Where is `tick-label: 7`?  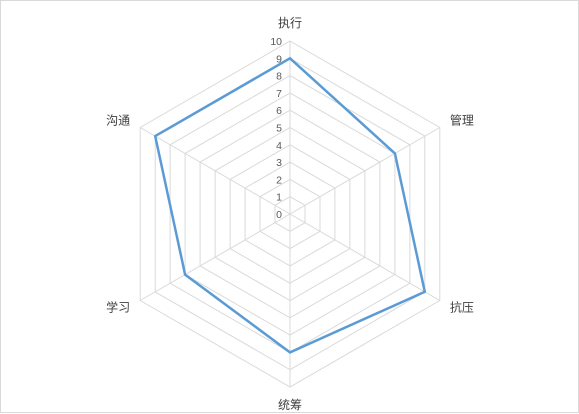
tick-label: 7 is located at coordinates (279, 94).